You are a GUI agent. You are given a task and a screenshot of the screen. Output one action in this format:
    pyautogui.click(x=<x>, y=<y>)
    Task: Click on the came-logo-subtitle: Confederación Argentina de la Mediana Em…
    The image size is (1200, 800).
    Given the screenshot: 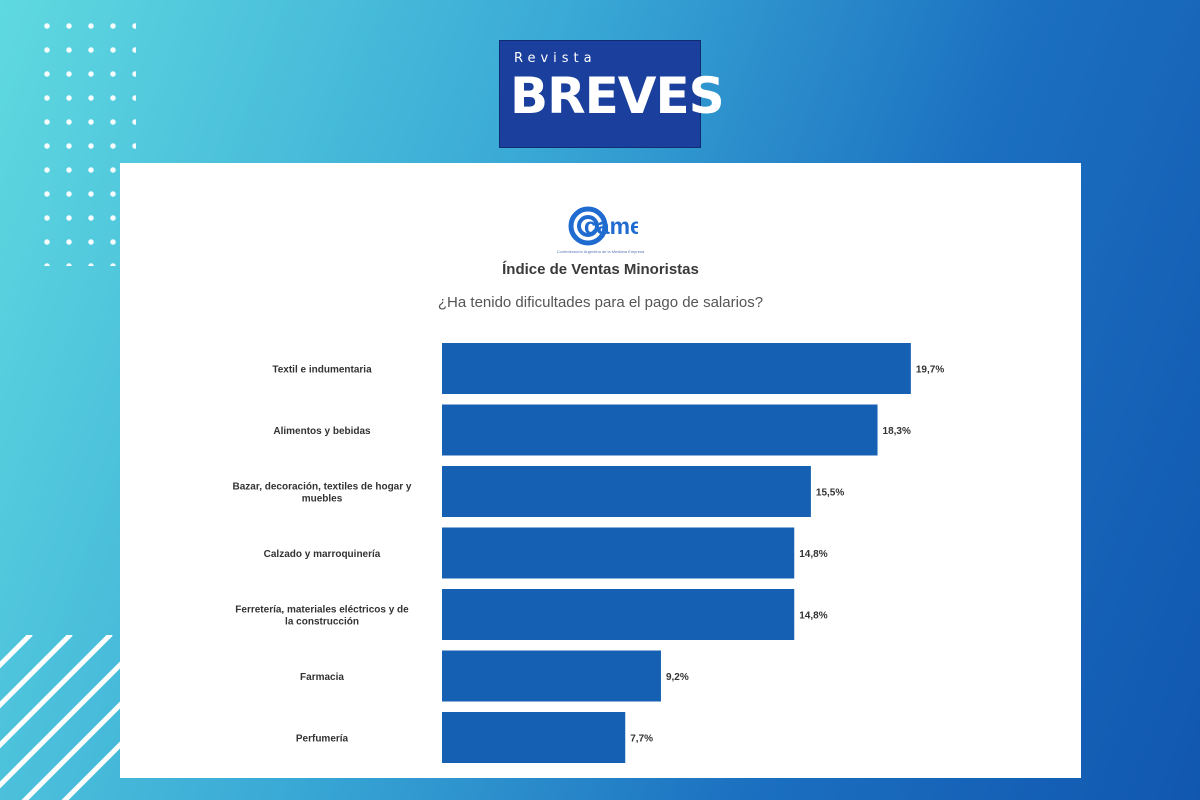 What is the action you would take?
    pyautogui.click(x=600, y=251)
    